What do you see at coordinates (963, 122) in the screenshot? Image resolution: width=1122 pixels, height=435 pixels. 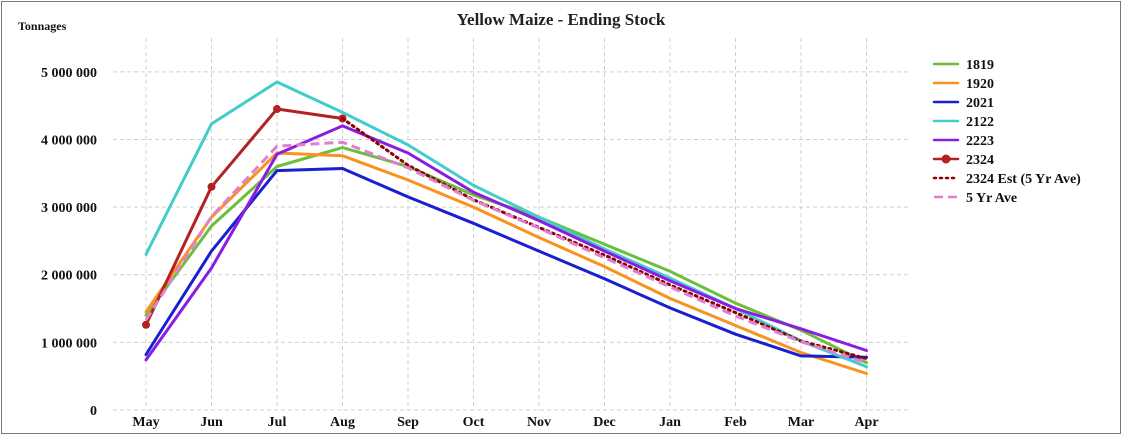 I see `legend-entry: 2122` at bounding box center [963, 122].